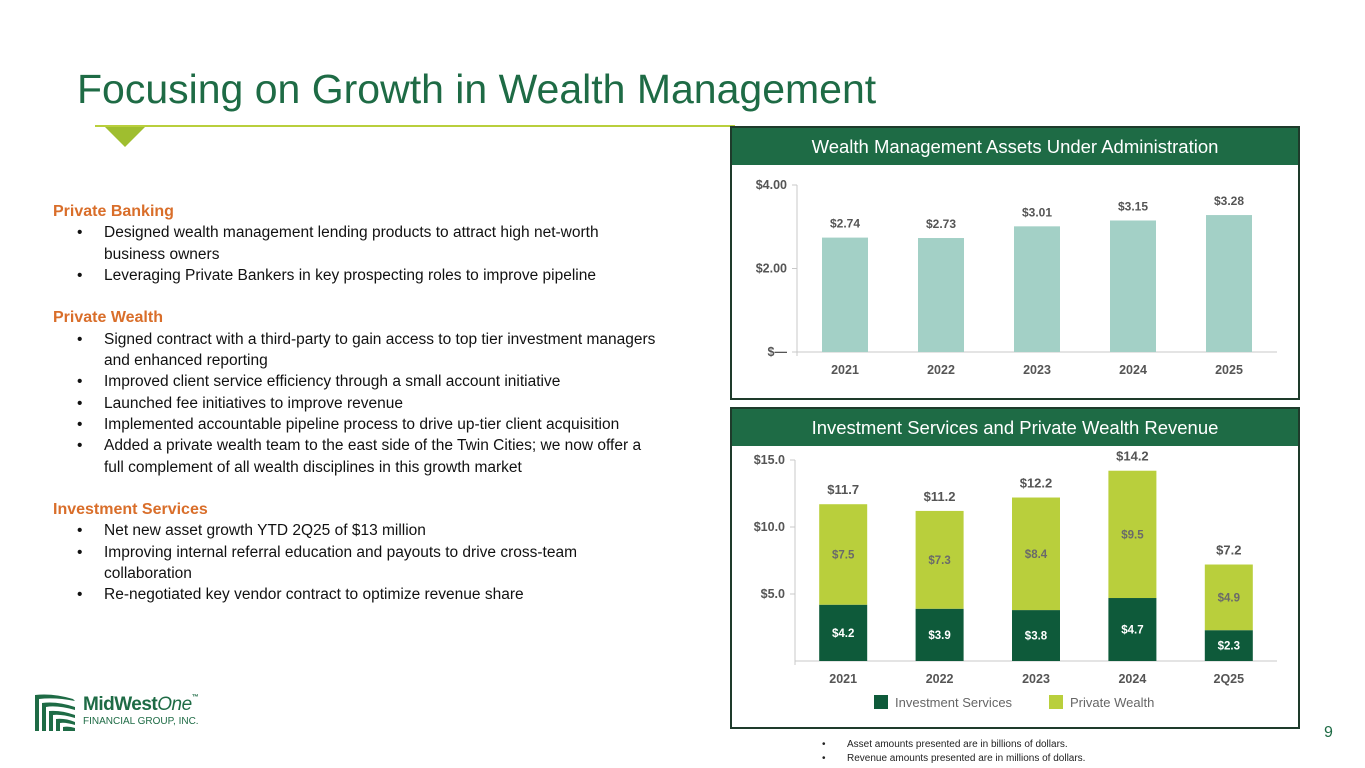  Describe the element at coordinates (1132, 456) in the screenshot. I see `total-label-2024: $14.2` at that location.